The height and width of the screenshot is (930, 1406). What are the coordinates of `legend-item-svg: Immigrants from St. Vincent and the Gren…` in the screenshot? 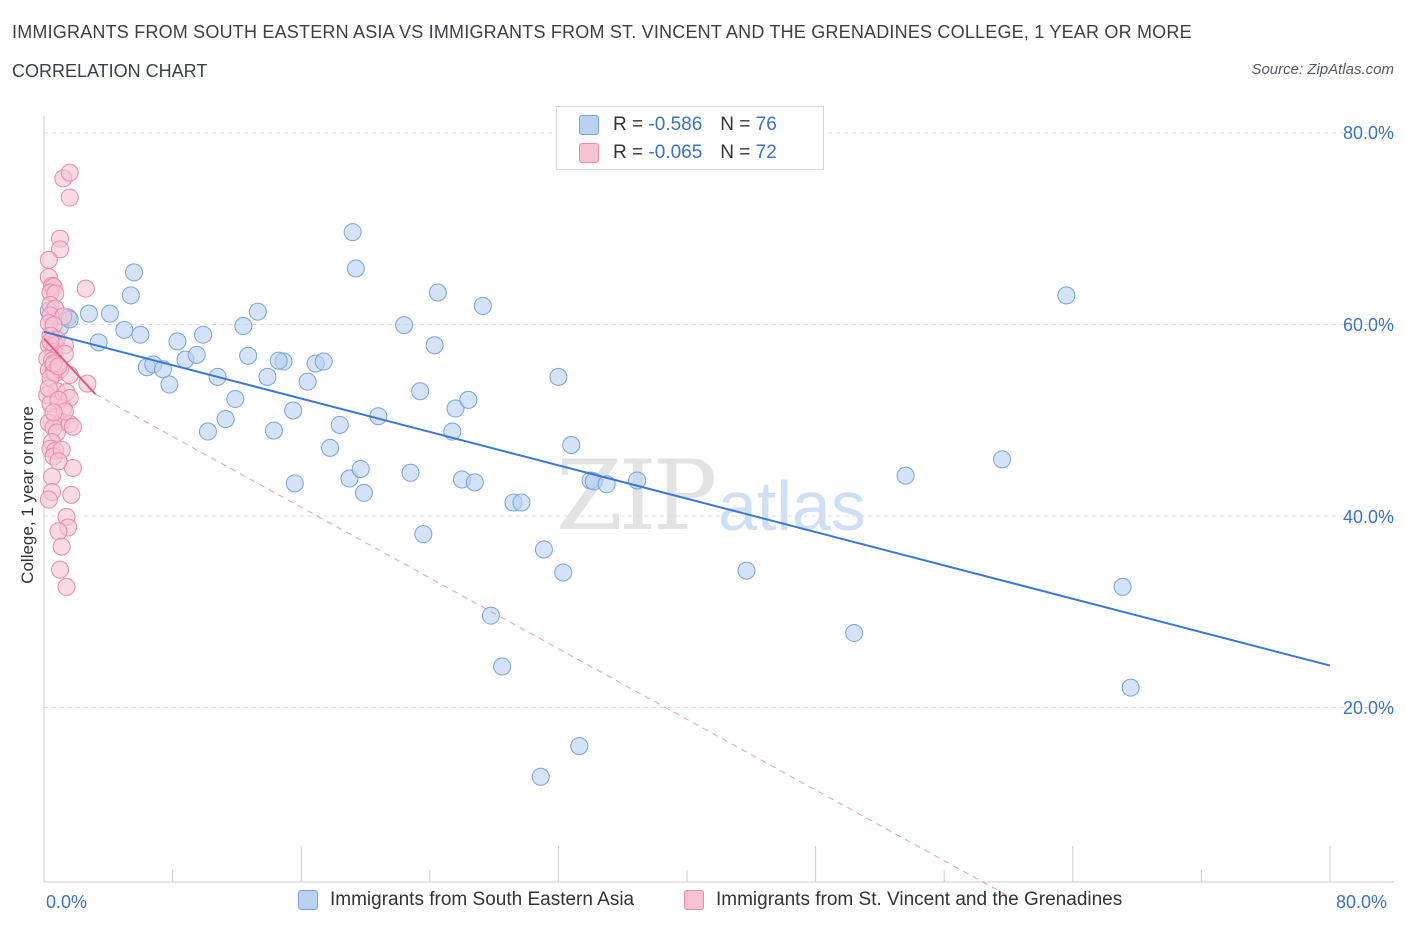 It's located at (903, 900).